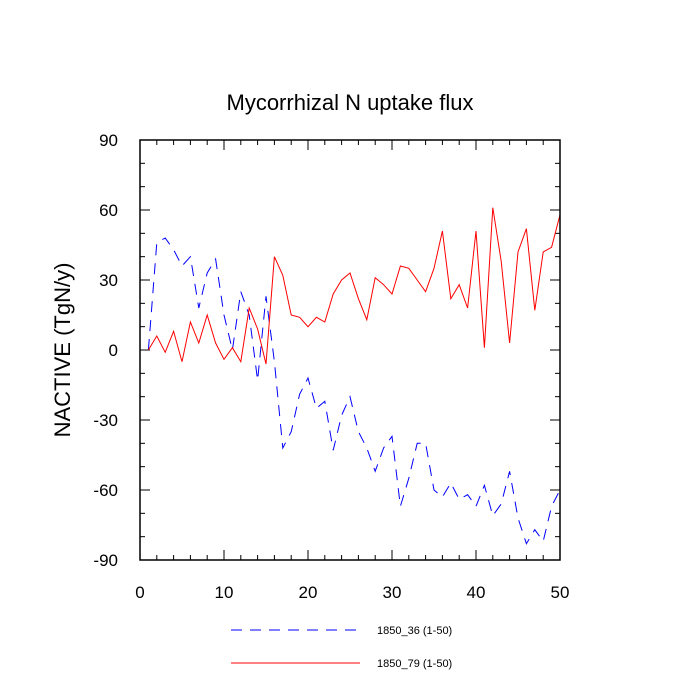  I want to click on x-tick-label: 0, so click(139, 592).